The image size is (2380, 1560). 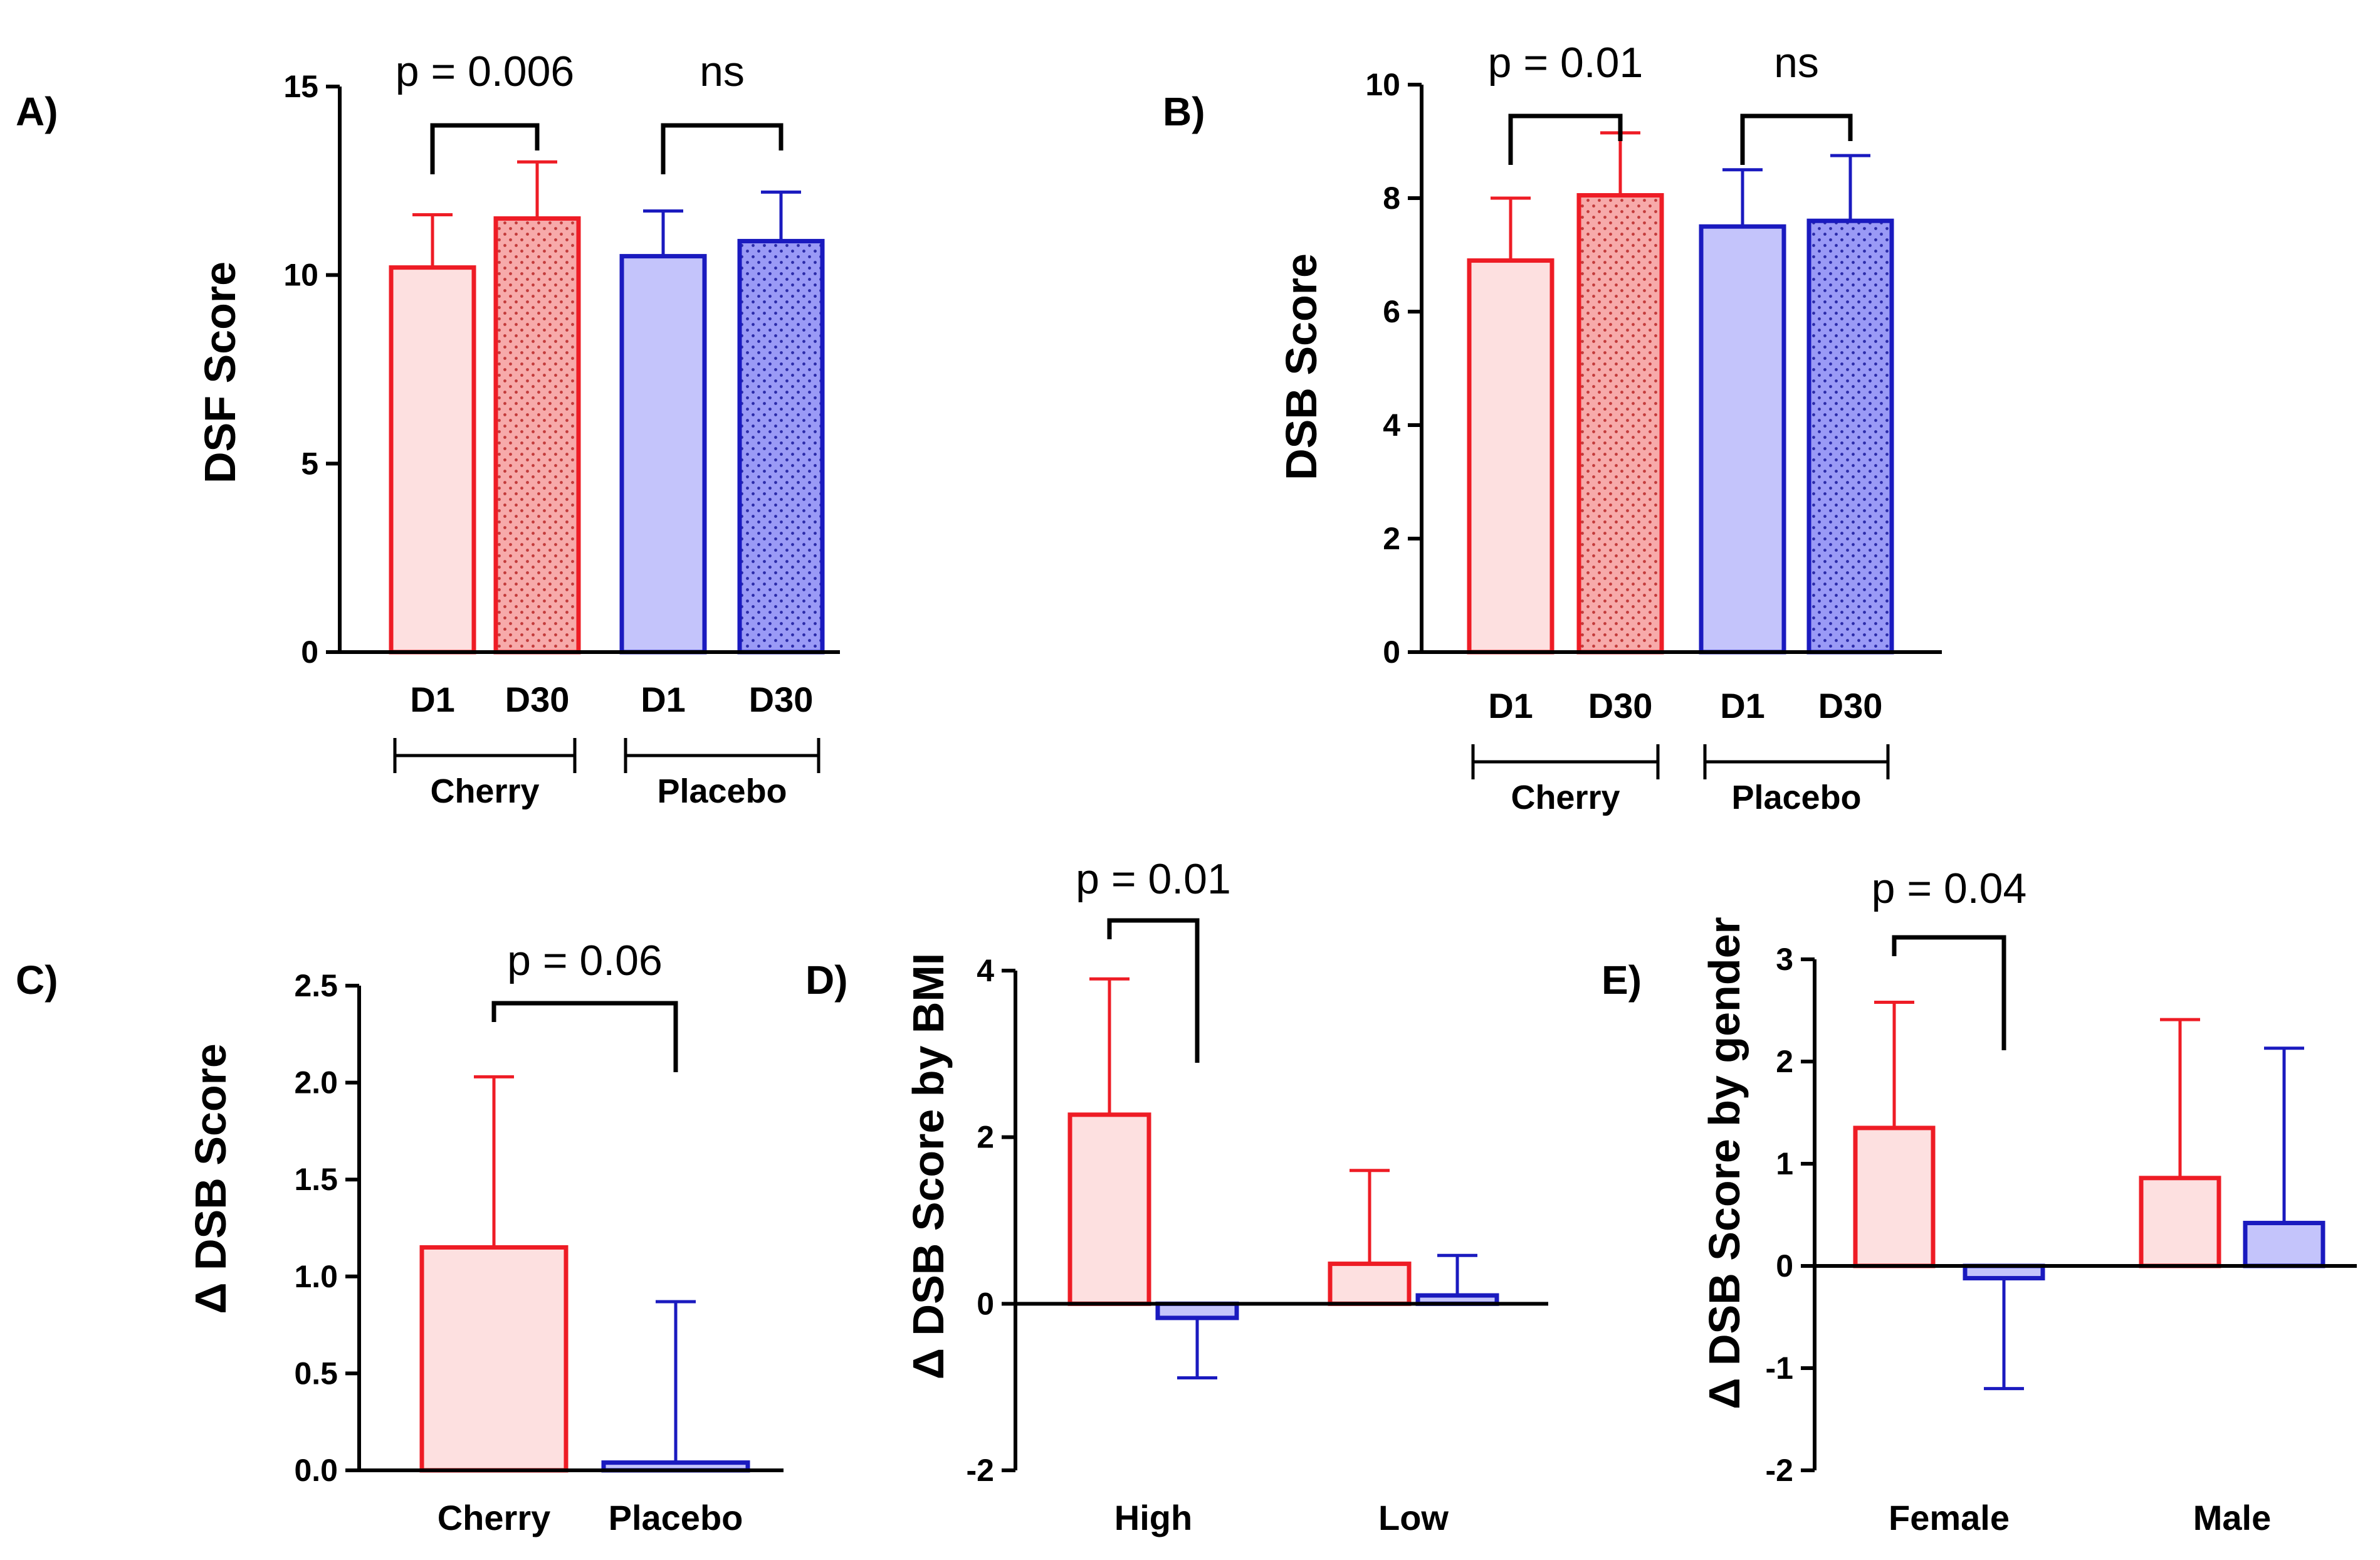 I want to click on bar-placebo-high, so click(x=1197, y=1310).